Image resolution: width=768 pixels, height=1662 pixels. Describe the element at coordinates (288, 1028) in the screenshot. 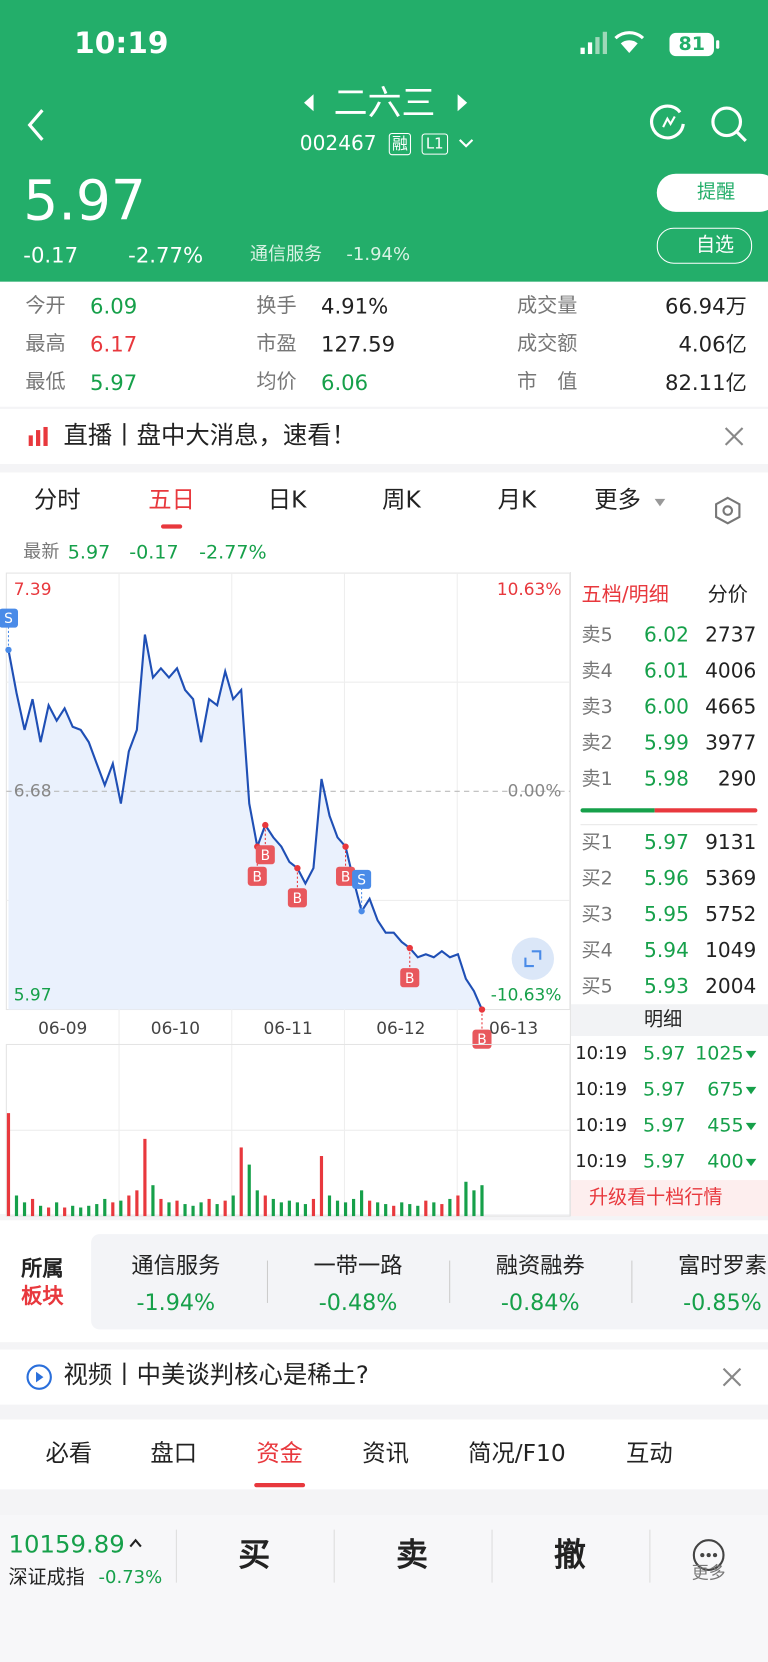

I see `x-tick-label: 06-11` at that location.